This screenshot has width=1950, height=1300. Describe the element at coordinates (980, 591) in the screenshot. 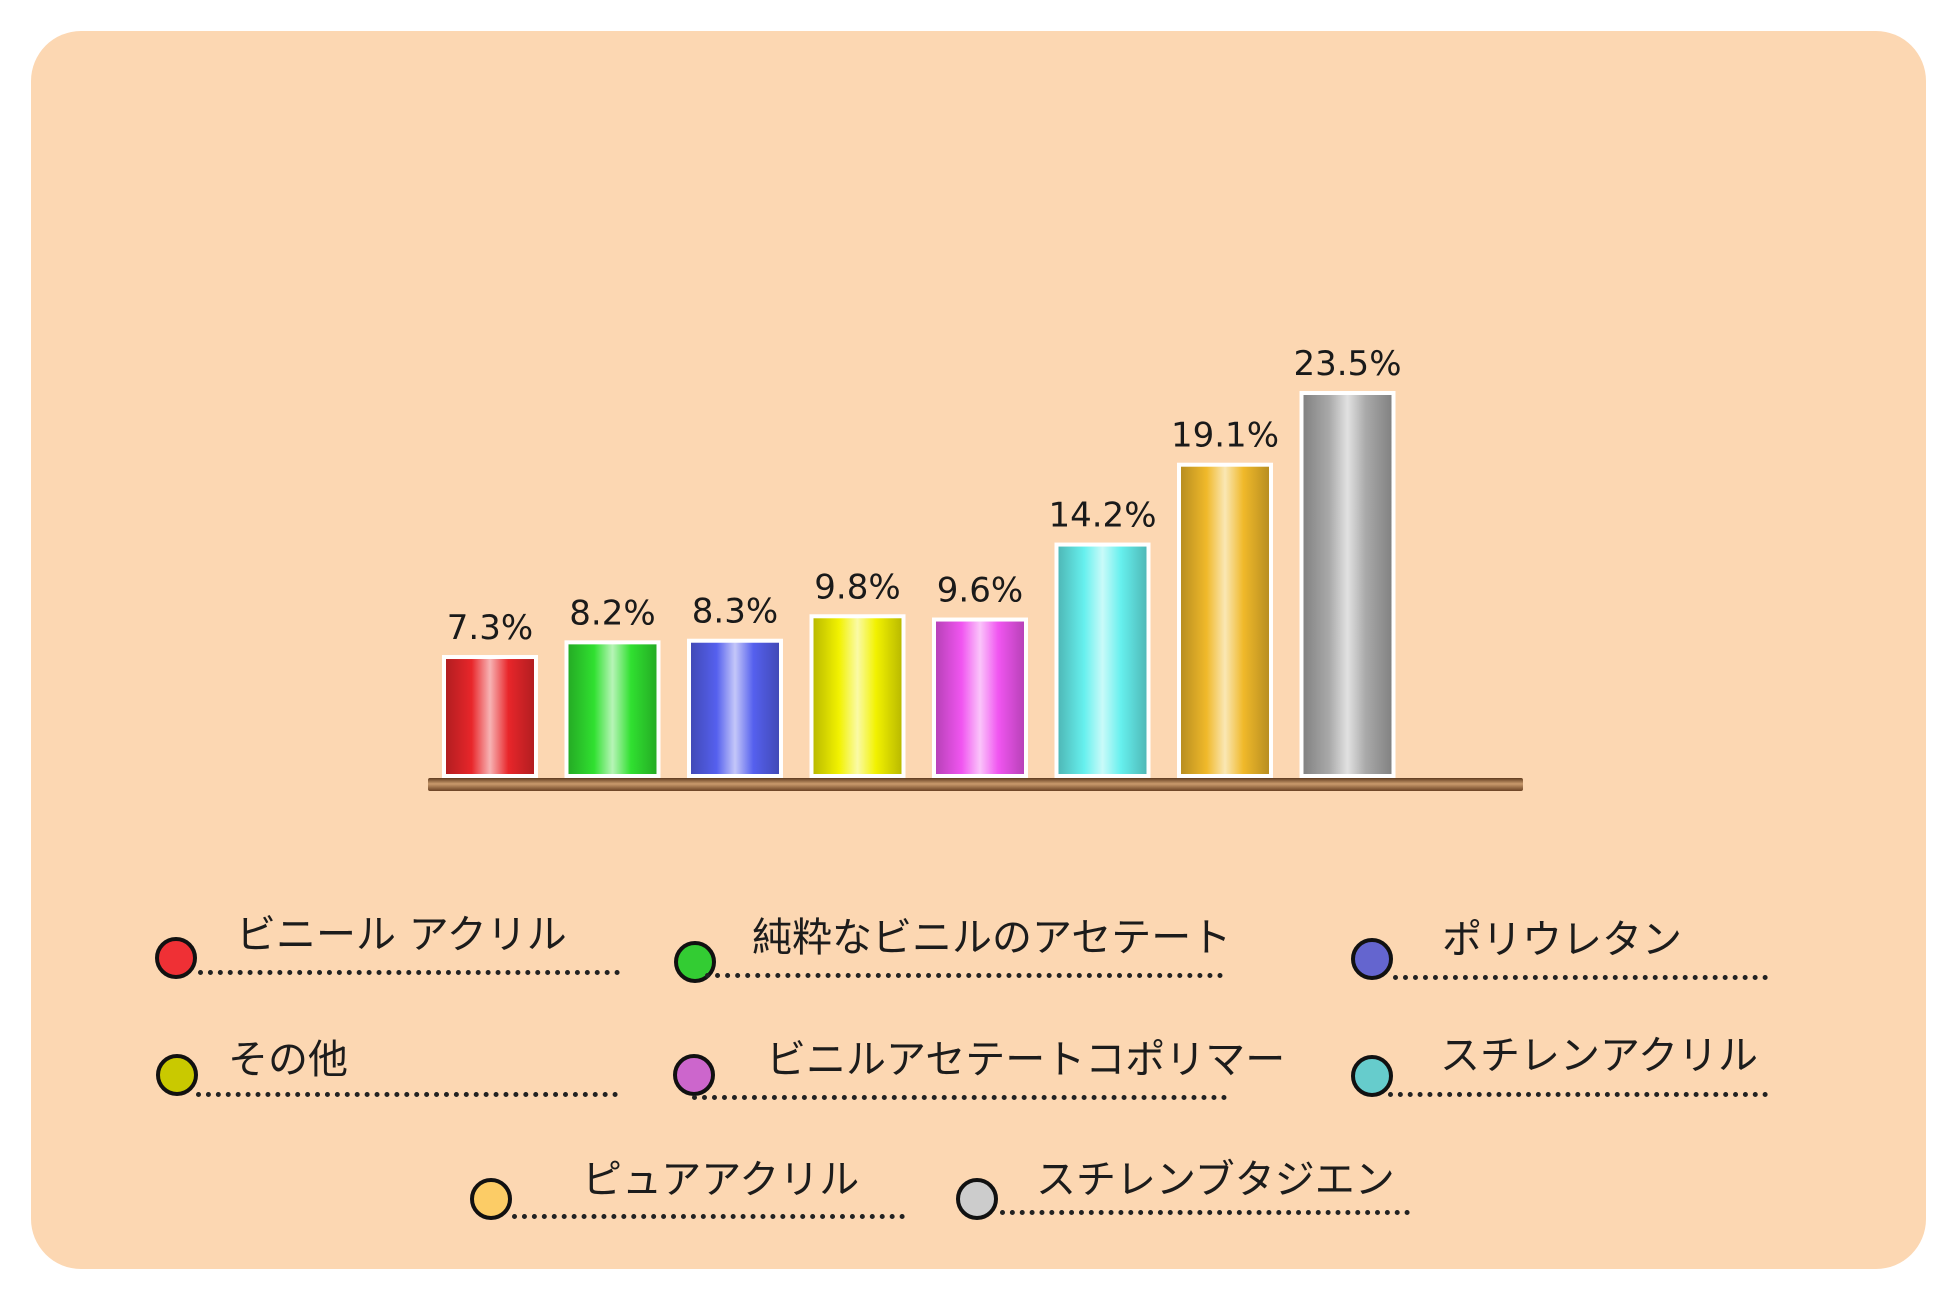

I see `value-label-4: 9.6%` at that location.